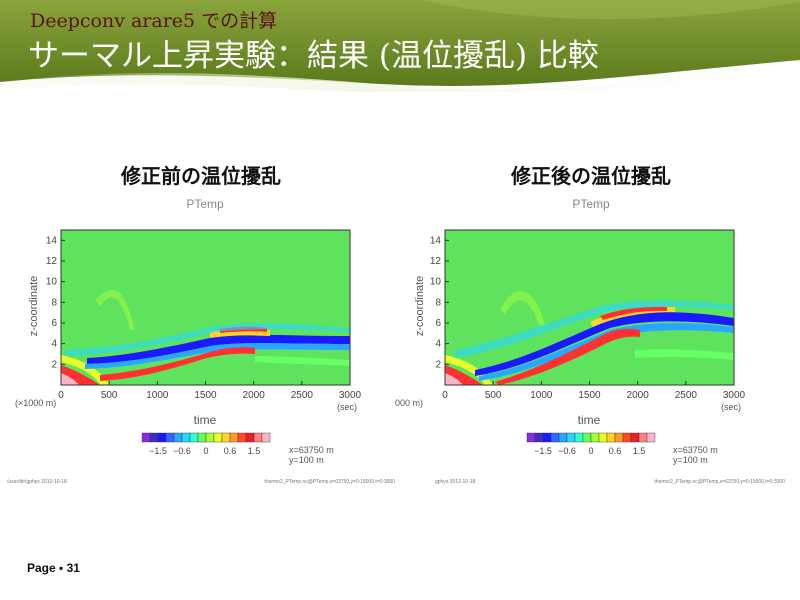  What do you see at coordinates (205, 420) in the screenshot?
I see `x-axis-label: time` at bounding box center [205, 420].